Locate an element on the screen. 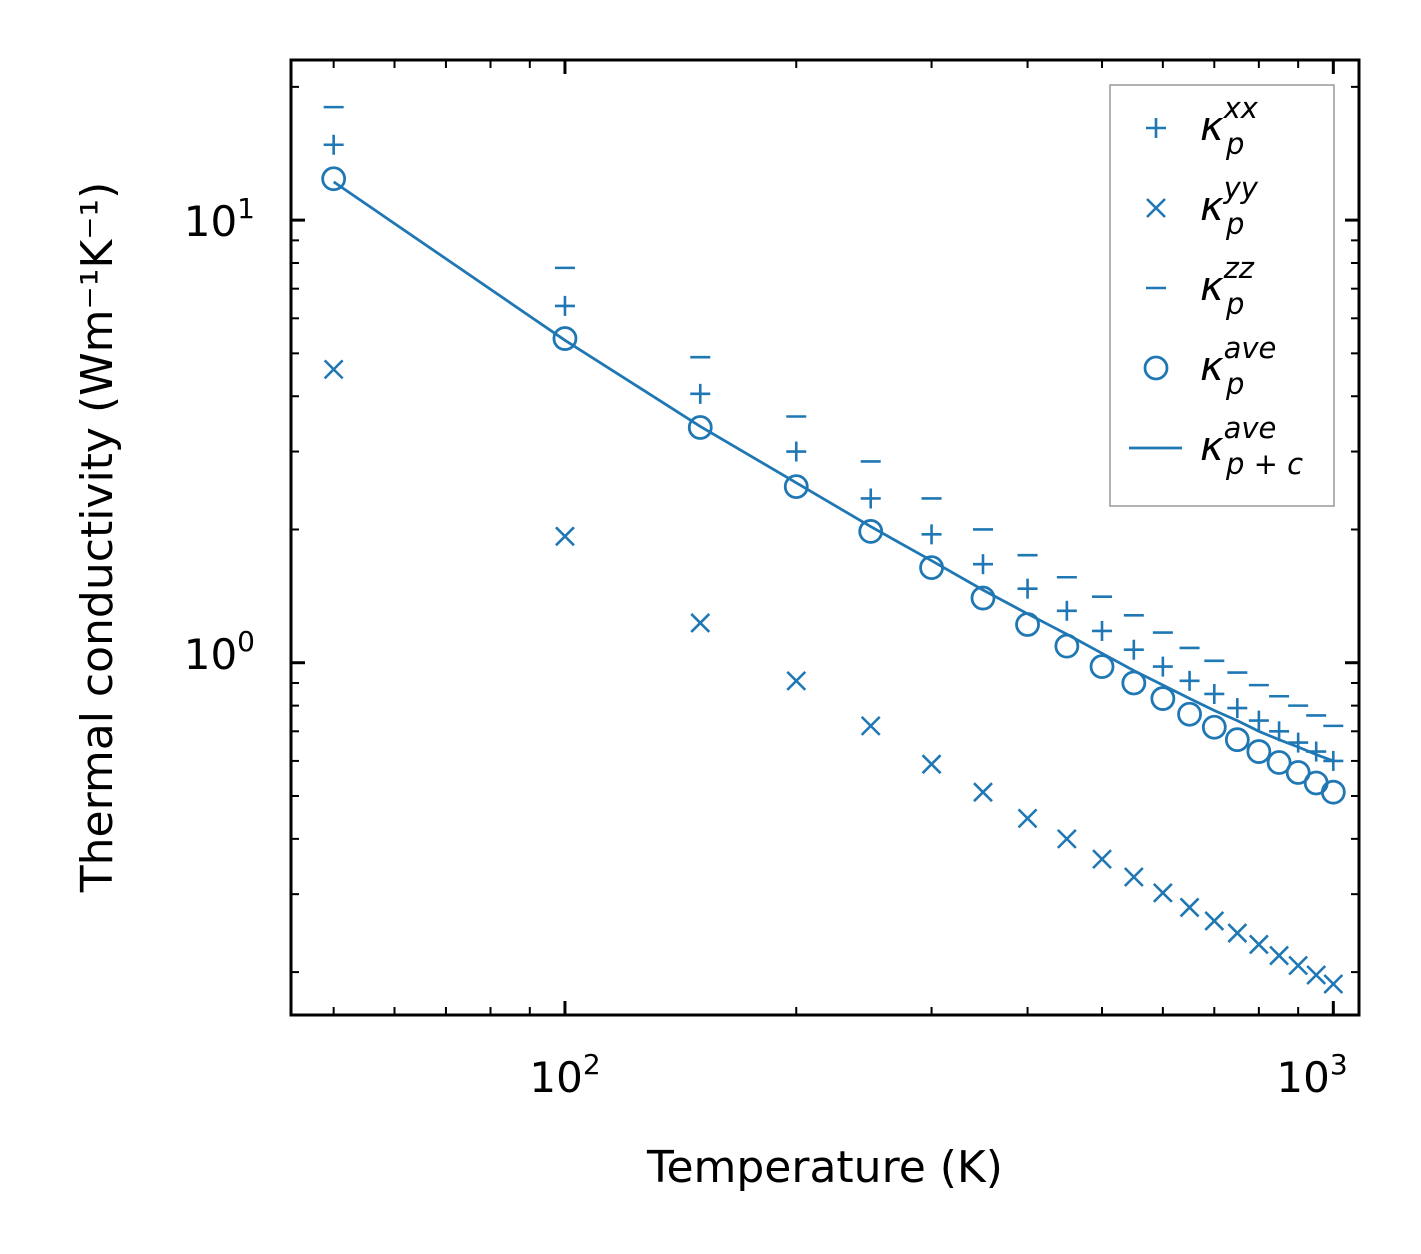 The width and height of the screenshot is (1421, 1254). legend-swatch-kxx is located at coordinates (1156, 128).